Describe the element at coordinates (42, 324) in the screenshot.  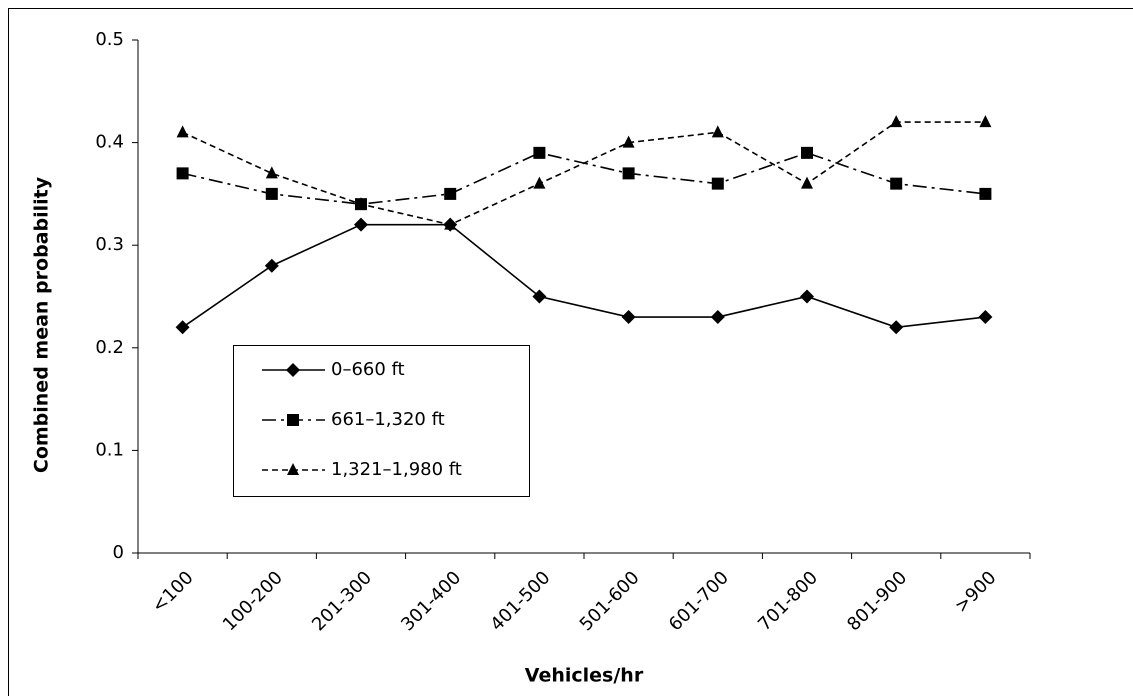
I see `y-axis-title: Combined mean probability` at that location.